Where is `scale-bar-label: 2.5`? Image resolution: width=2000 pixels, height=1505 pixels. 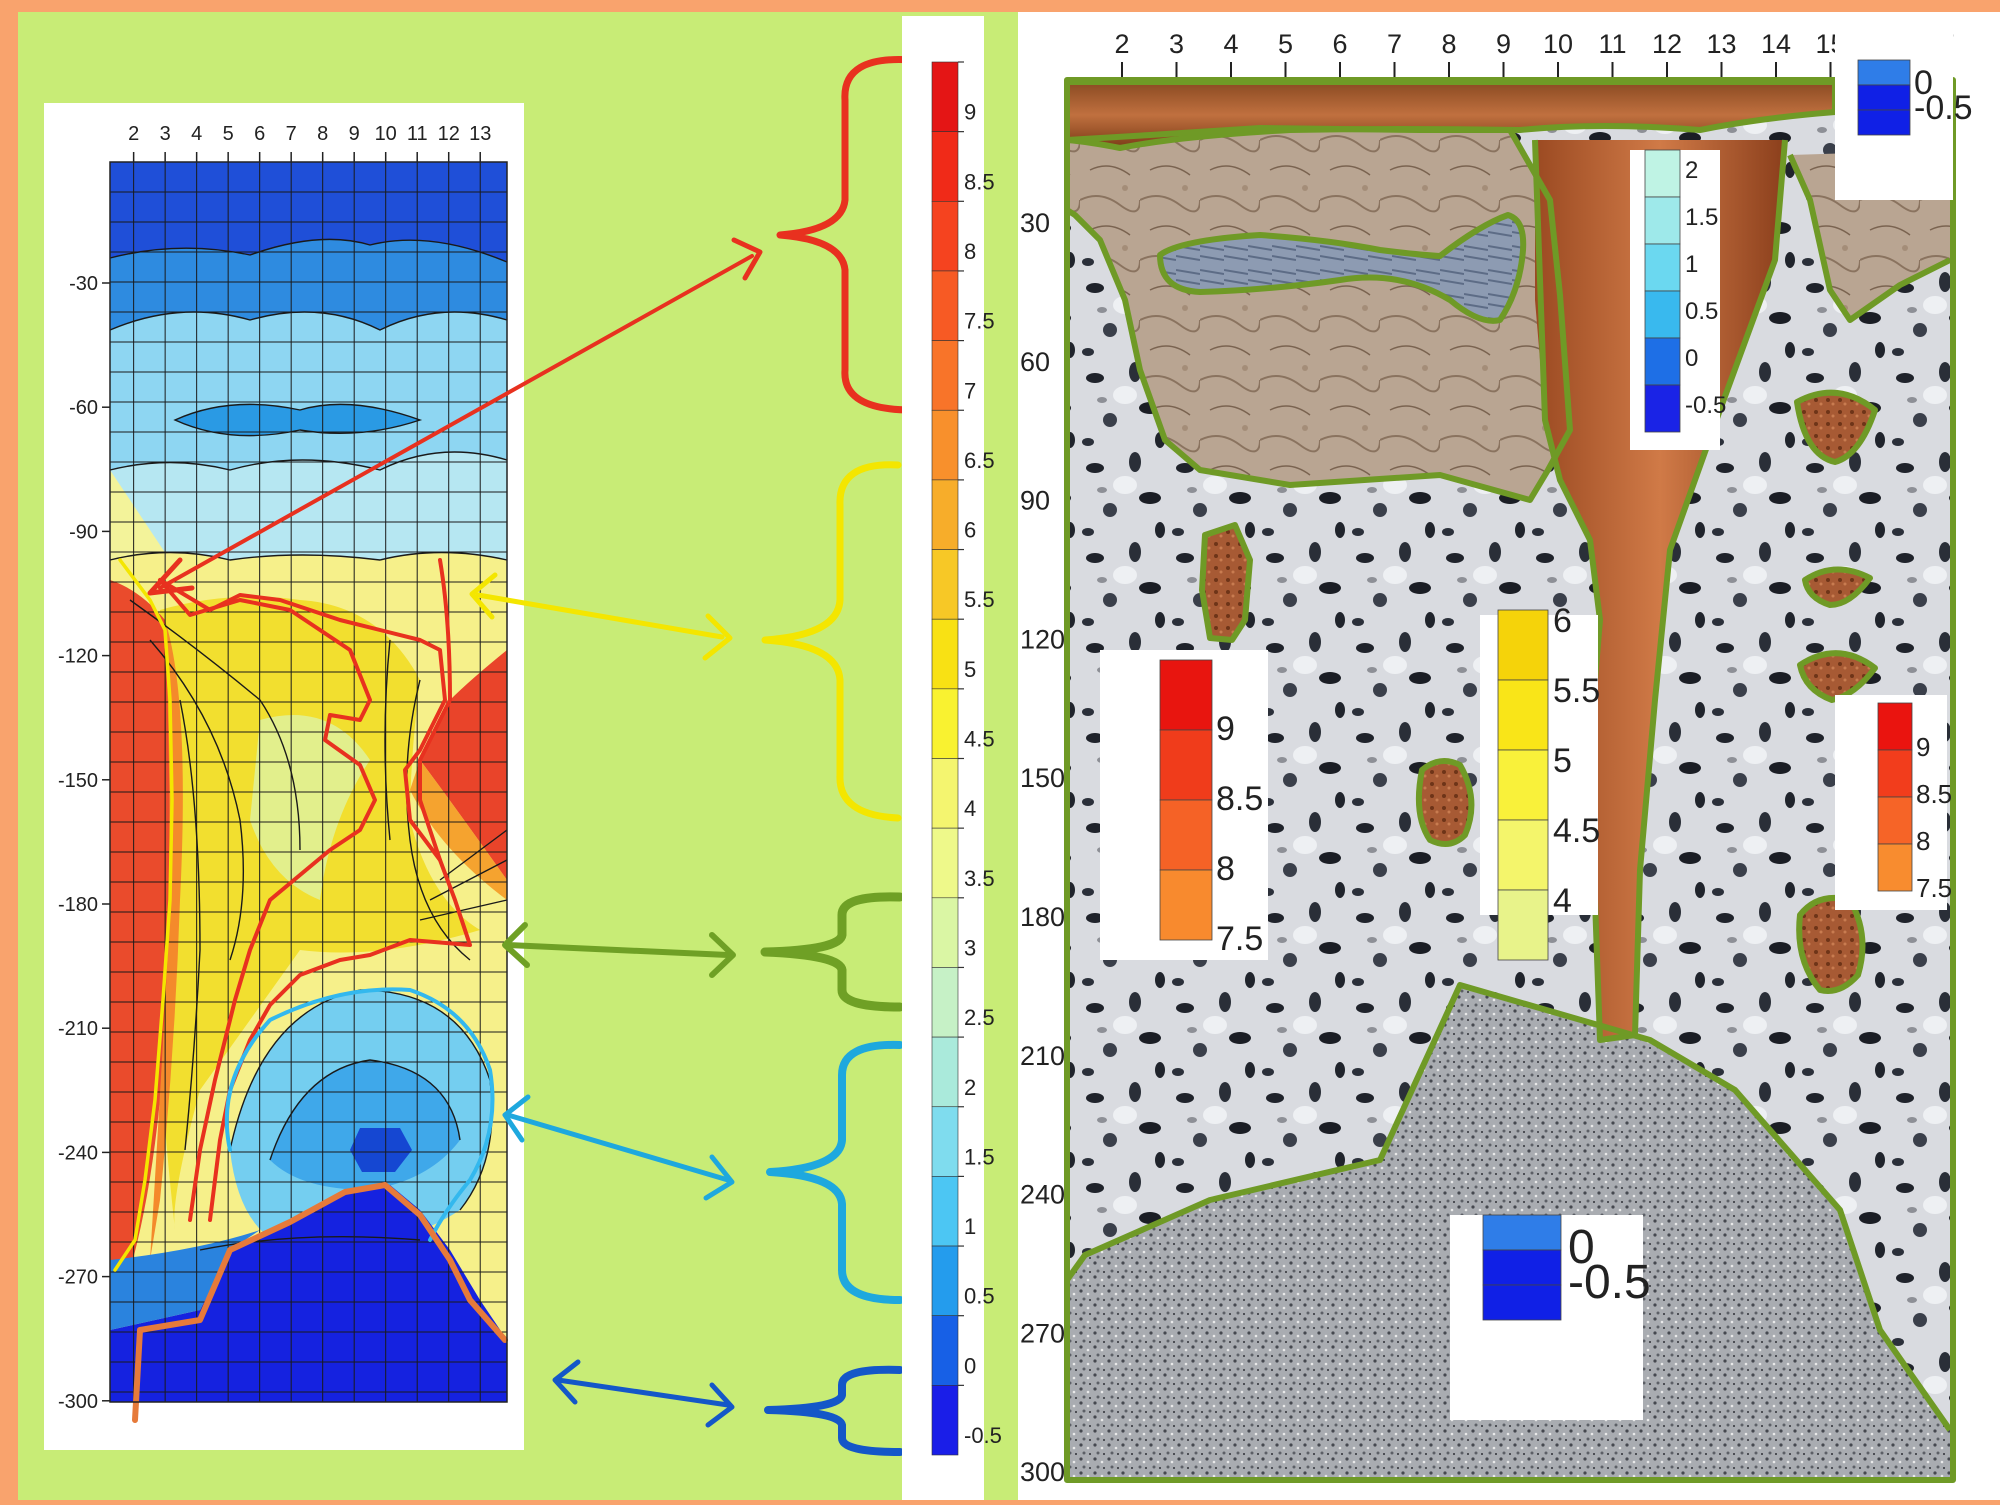
scale-bar-label: 2.5 is located at coordinates (979, 1017).